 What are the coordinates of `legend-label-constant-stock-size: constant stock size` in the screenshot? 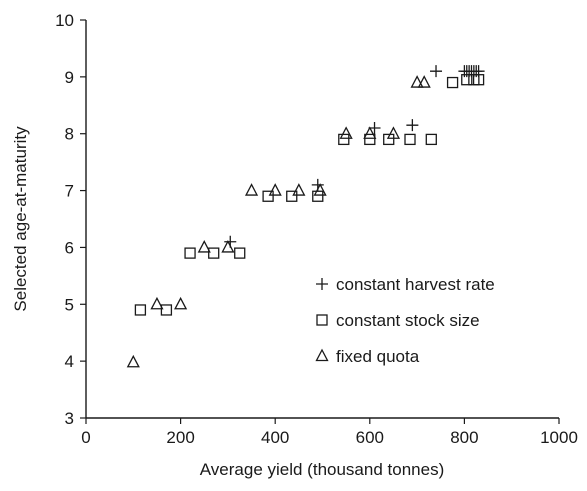 It's located at (408, 320).